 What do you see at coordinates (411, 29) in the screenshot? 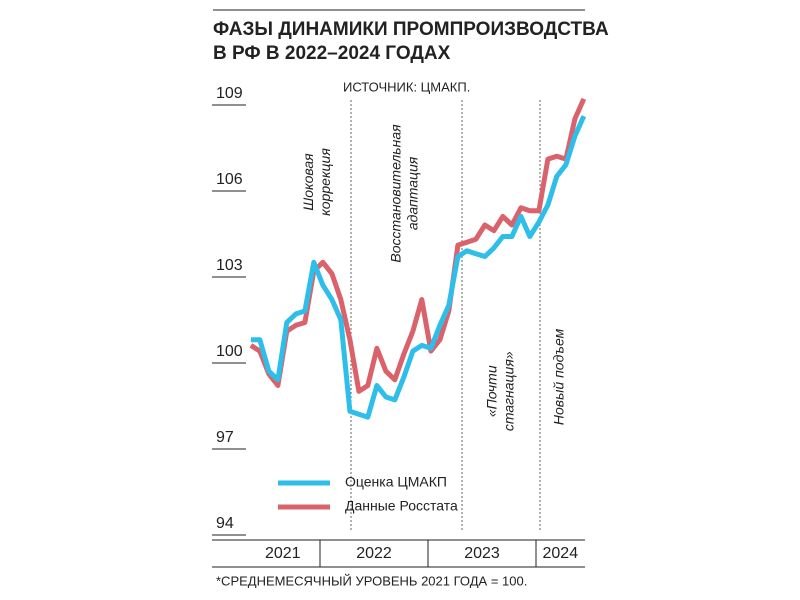
I see `chart-title: ФАЗЫ ДИНАМИКИ ПРОМПРОИЗВОДСТВА` at bounding box center [411, 29].